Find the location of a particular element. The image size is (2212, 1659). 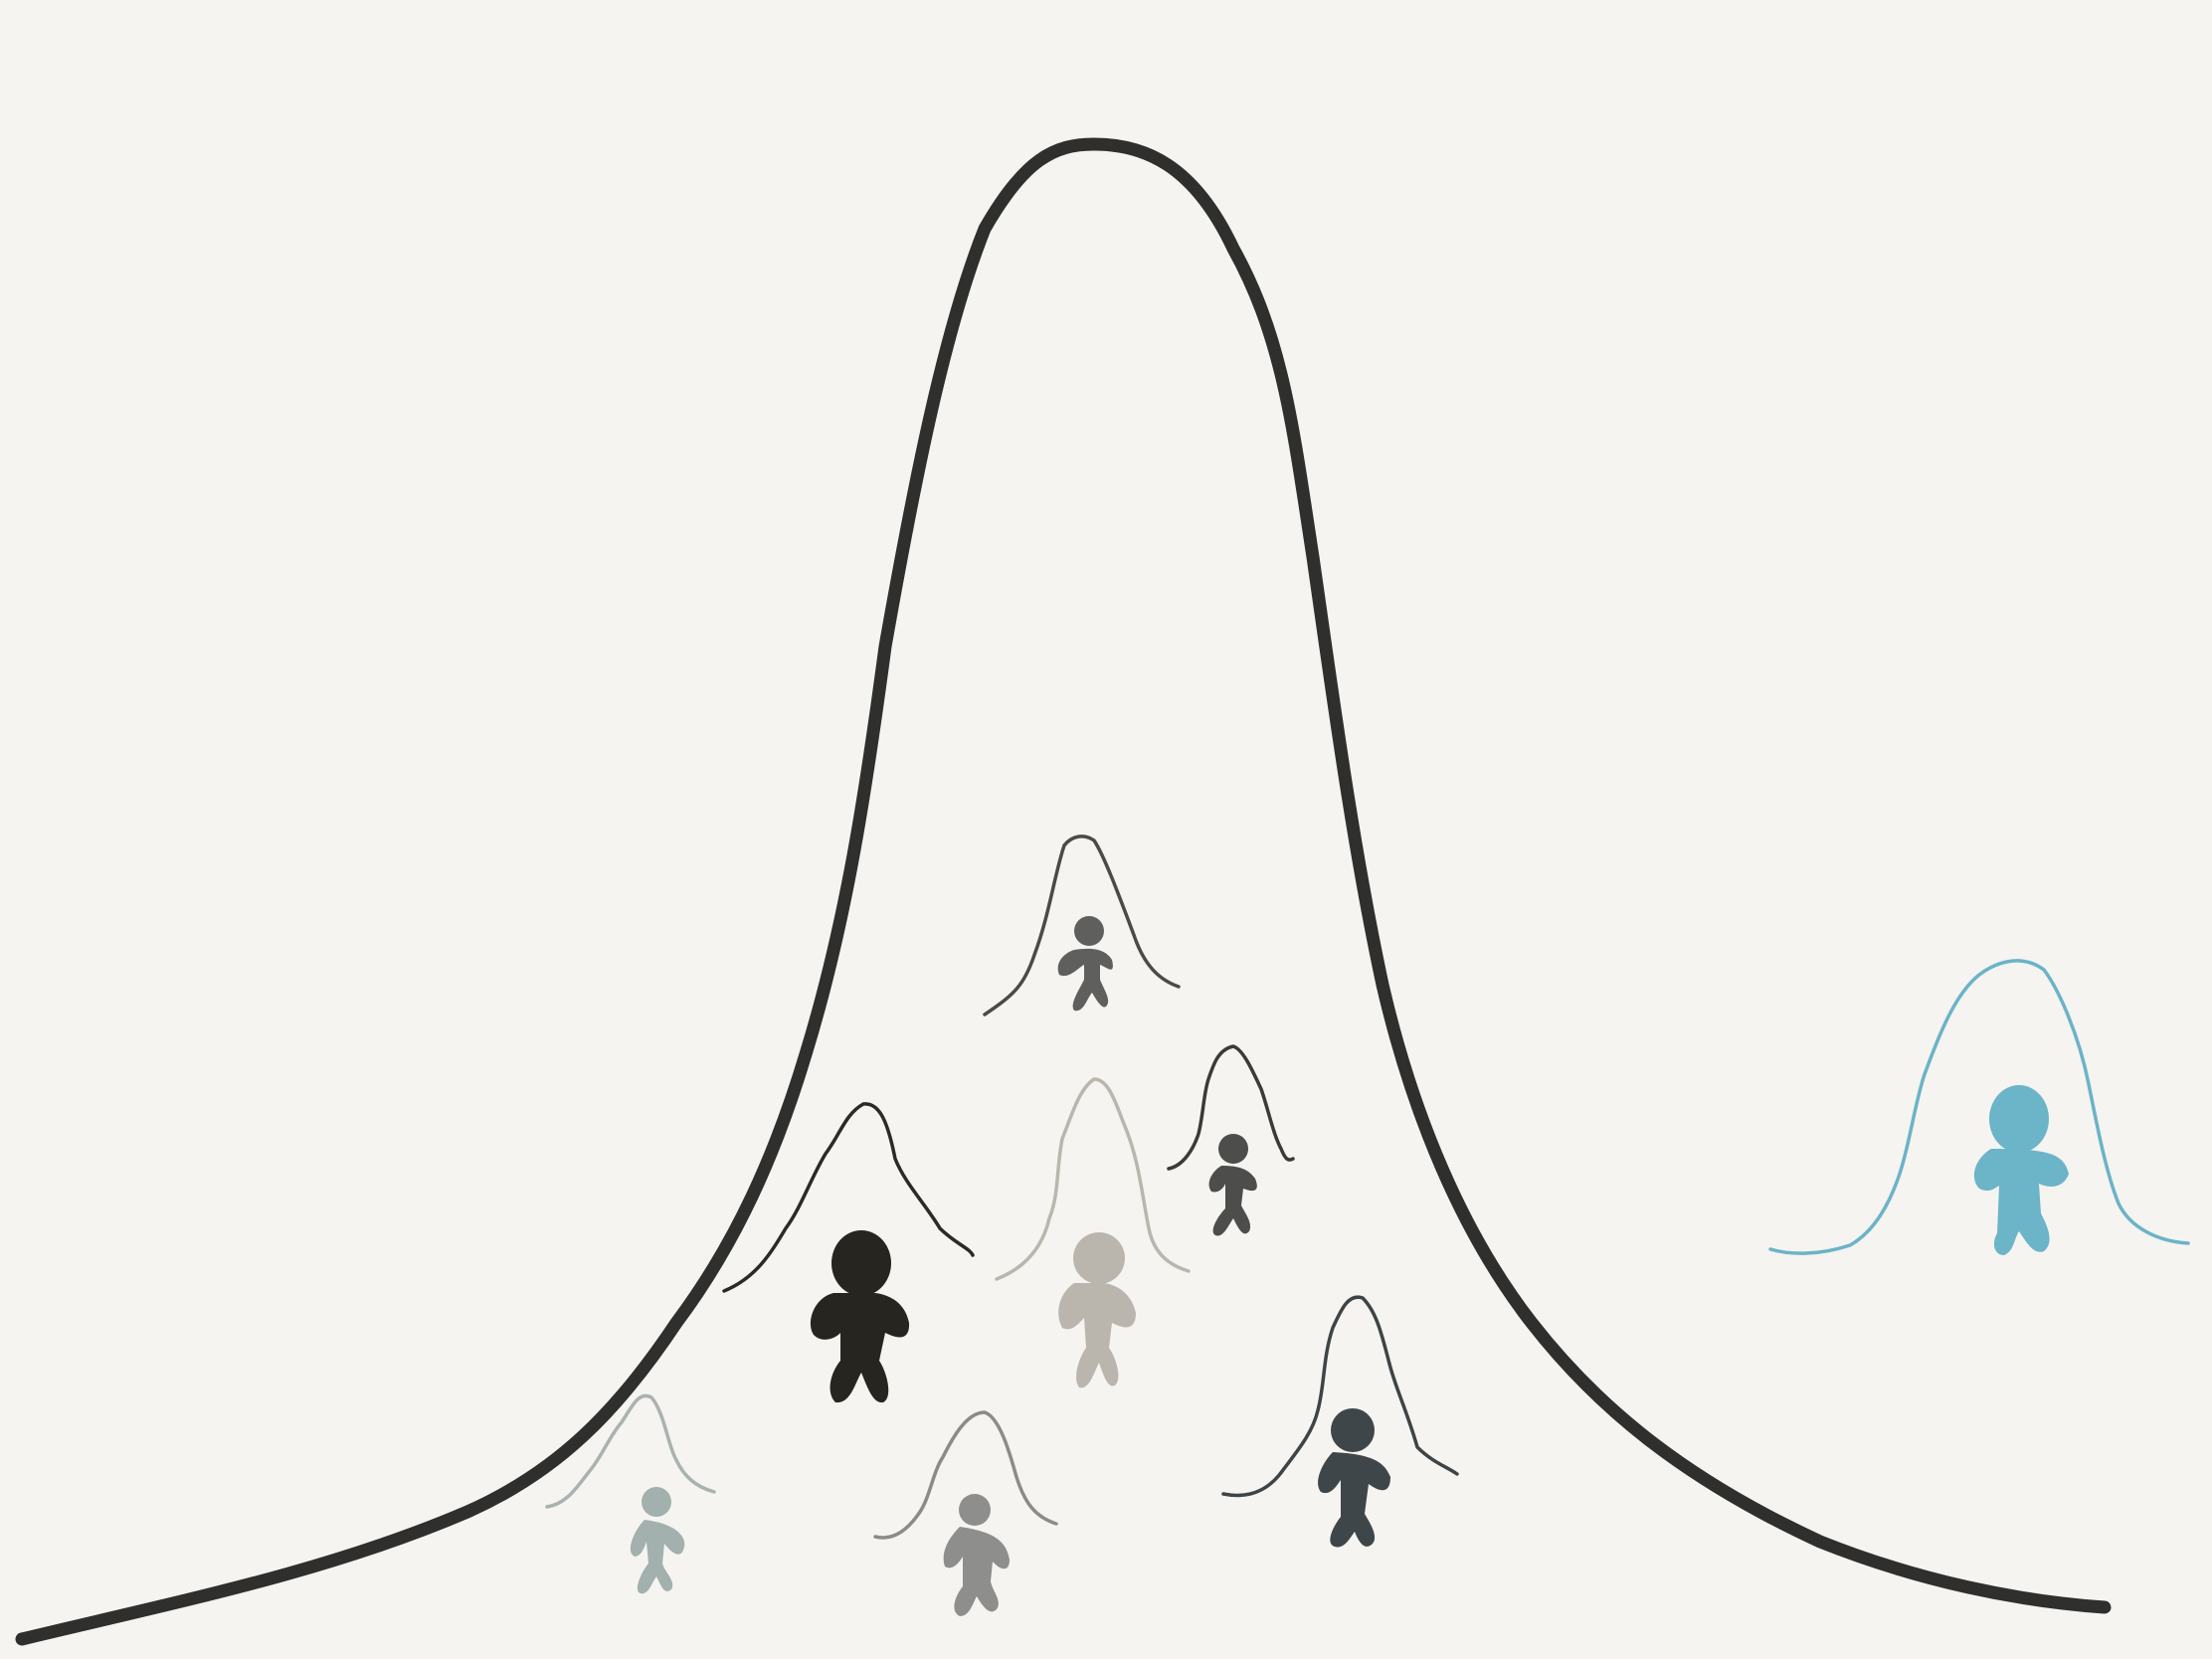

figure-top-center is located at coordinates (1082, 925).